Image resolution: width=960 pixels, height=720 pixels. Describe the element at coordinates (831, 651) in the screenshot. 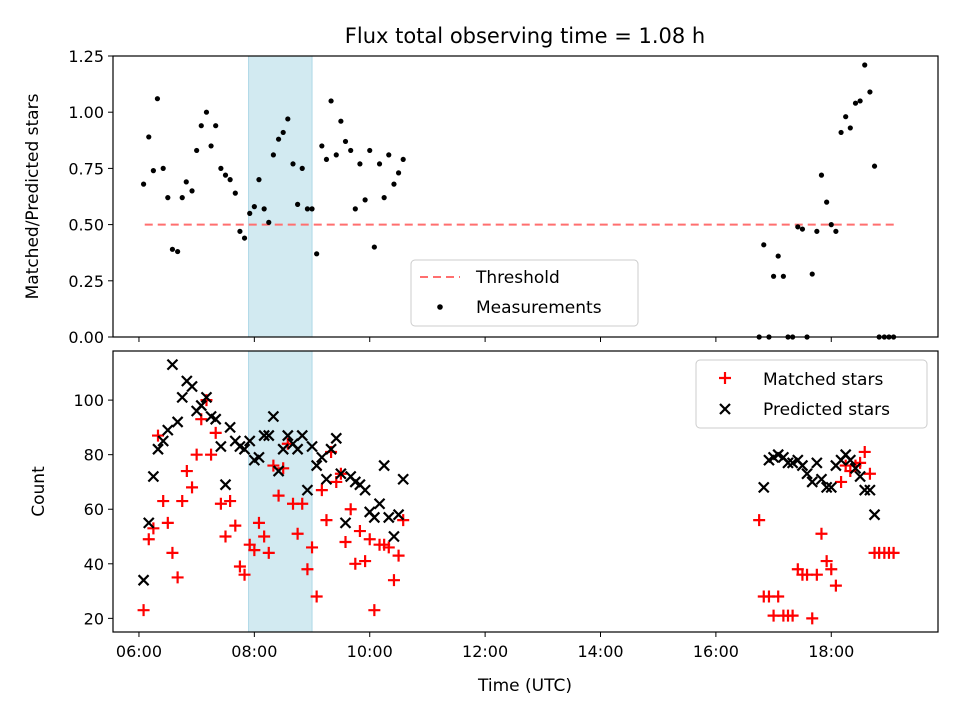

I see `x-tick-label: 18:00` at that location.